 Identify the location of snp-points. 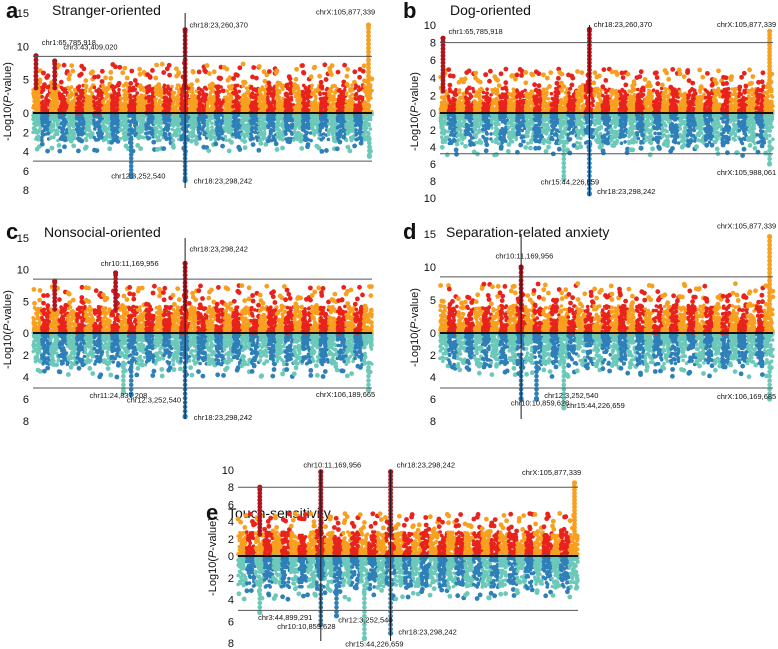
(203, 107).